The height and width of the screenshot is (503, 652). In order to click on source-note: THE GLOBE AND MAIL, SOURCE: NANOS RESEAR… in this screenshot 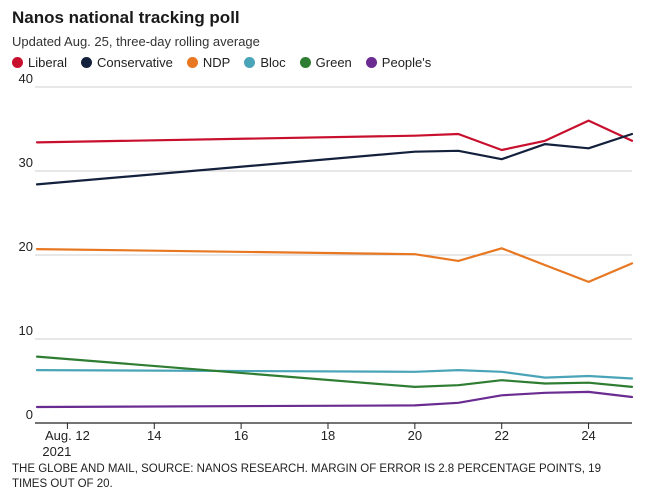, I will do `click(306, 476)`.